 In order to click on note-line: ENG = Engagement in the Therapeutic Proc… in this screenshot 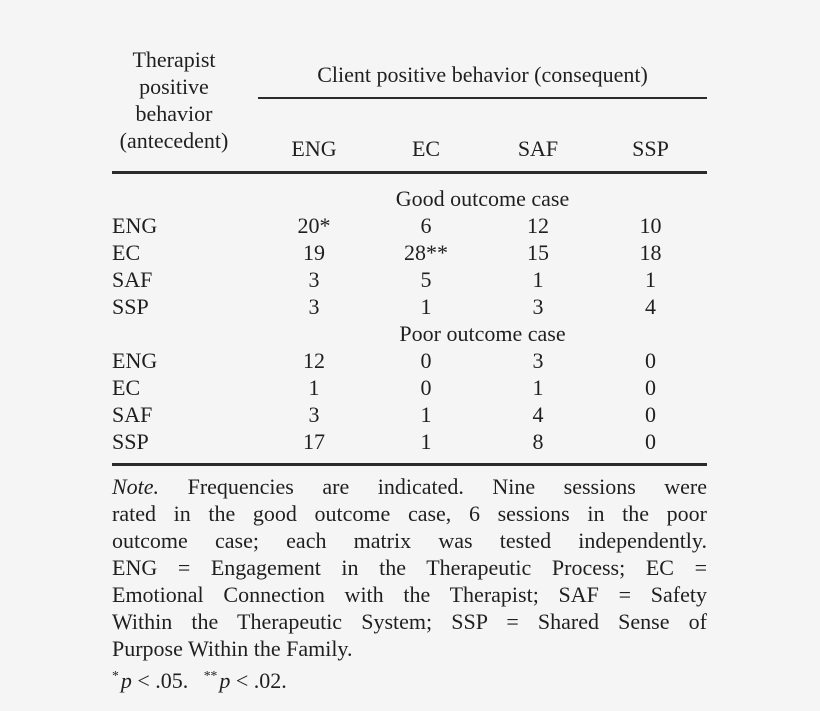, I will do `click(409, 567)`.